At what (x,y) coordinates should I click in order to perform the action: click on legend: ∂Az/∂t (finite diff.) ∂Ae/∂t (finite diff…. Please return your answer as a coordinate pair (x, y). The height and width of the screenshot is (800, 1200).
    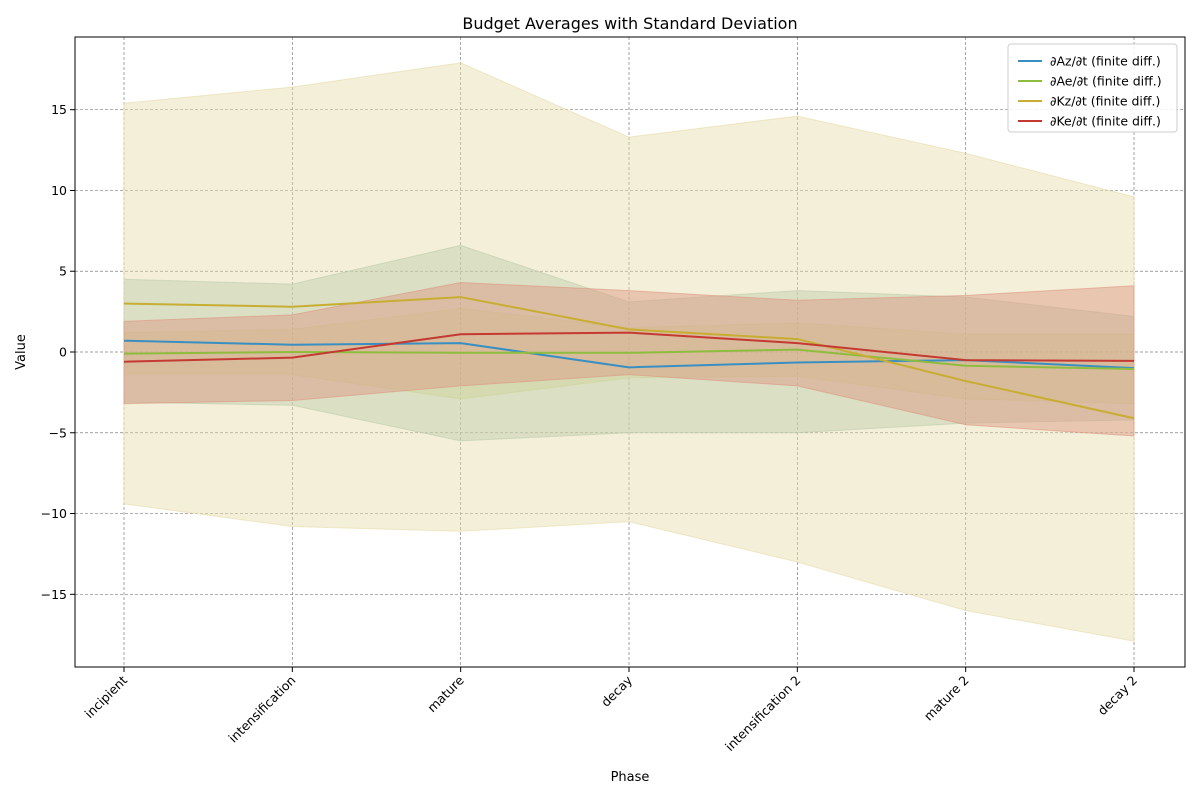
    Looking at the image, I should click on (1092, 88).